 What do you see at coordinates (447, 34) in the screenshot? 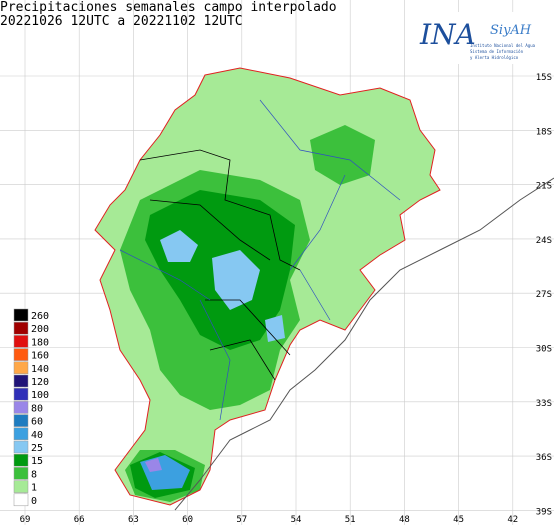
I see `logo-name: INA` at bounding box center [447, 34].